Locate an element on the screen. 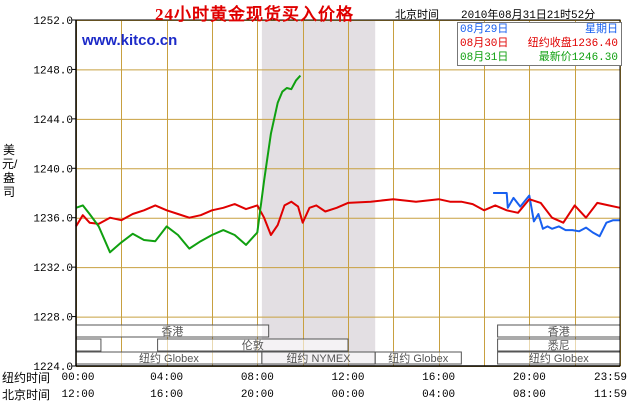 The height and width of the screenshot is (403, 630). timestamp: 北京时间 2010年08月31日21时52分 is located at coordinates (506, 14).